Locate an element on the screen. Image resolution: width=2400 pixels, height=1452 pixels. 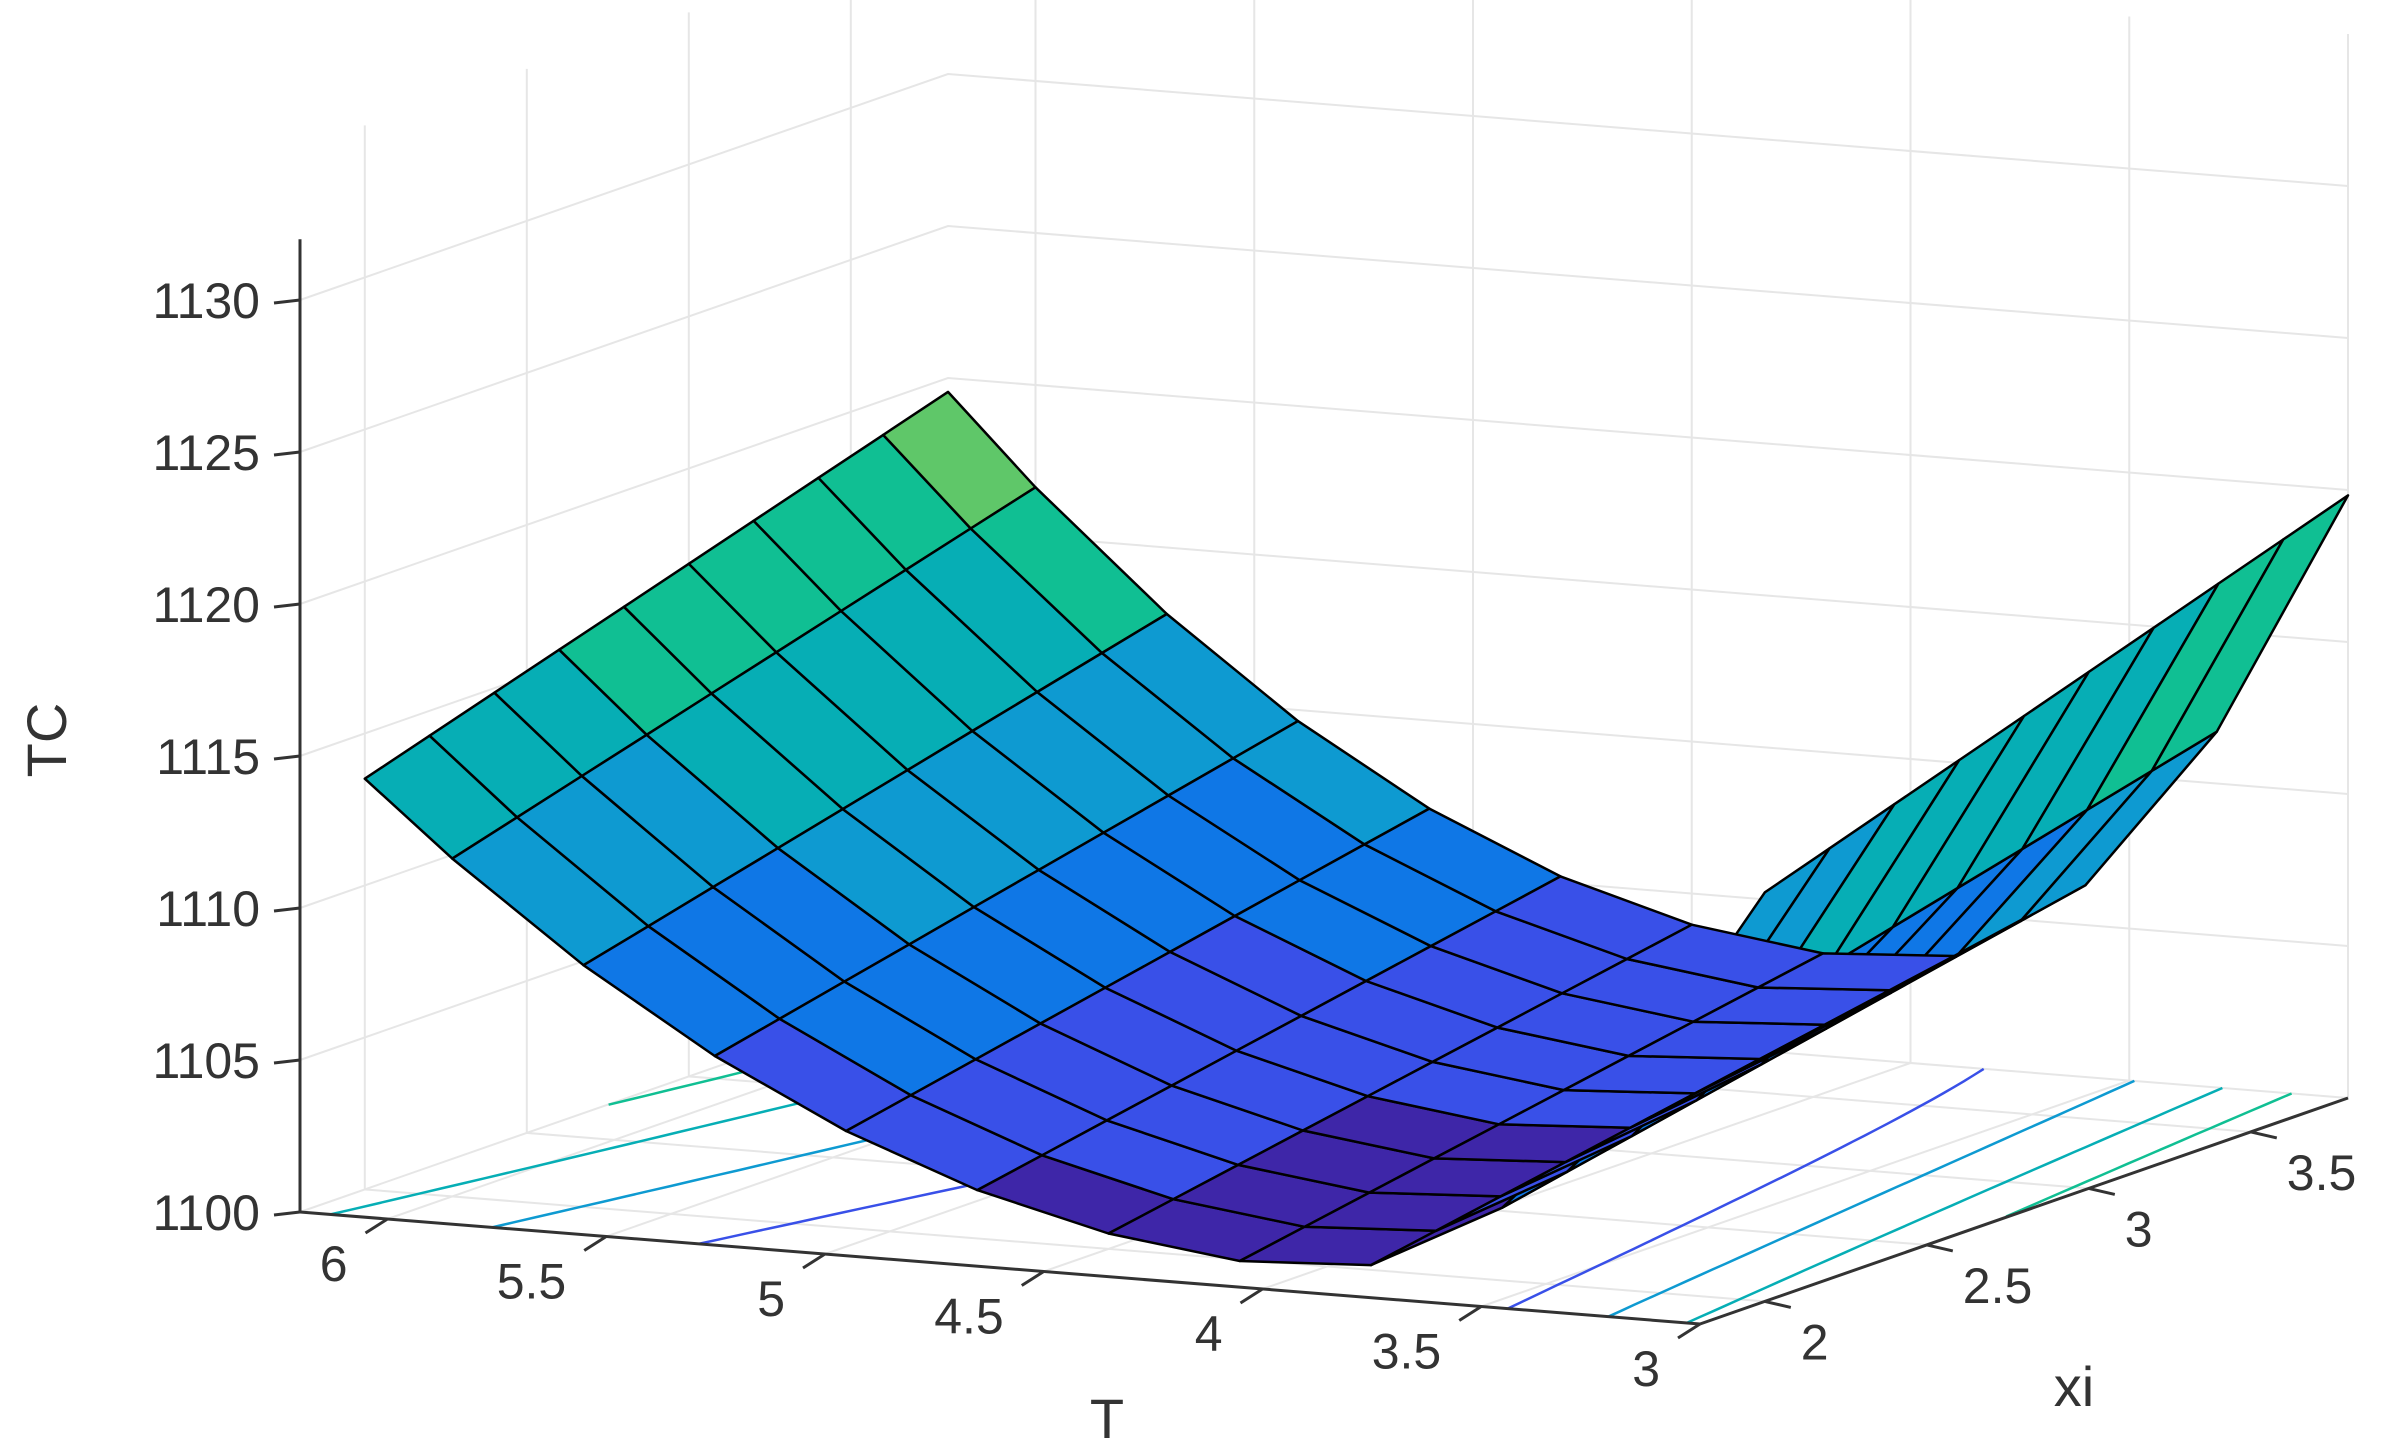
x-tick-label-3: 4.5 is located at coordinates (969, 1317).